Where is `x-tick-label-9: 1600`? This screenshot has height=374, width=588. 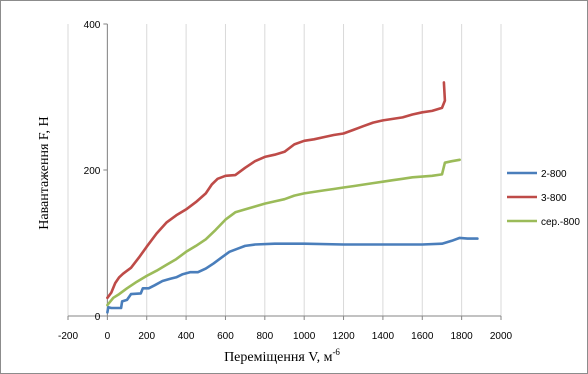 x-tick-label-9: 1600 is located at coordinates (422, 336).